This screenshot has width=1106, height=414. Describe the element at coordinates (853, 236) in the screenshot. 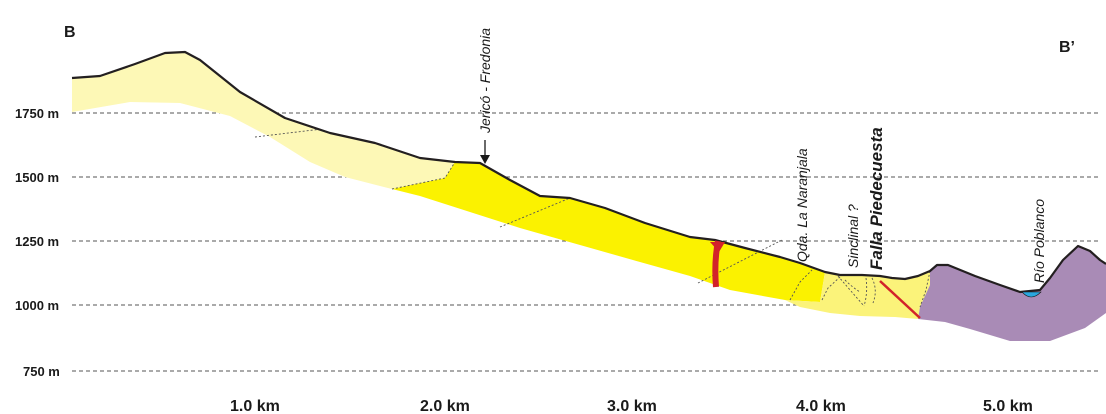

I see `sinclinal-label: Sinclinal ?` at that location.